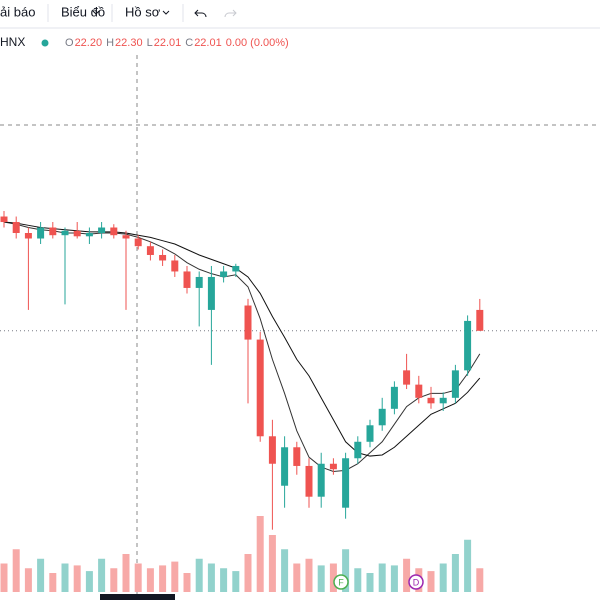  What do you see at coordinates (137, 597) in the screenshot?
I see `crosshair-label` at bounding box center [137, 597].